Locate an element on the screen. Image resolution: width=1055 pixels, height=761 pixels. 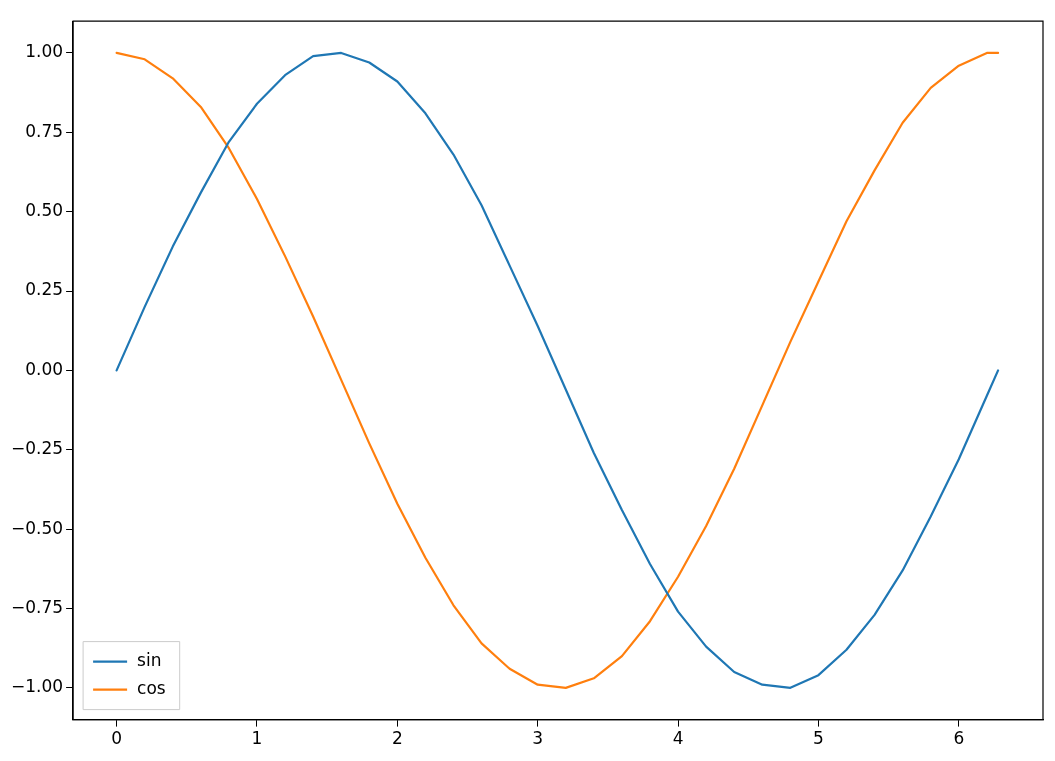
x-tick-label: 3 is located at coordinates (538, 738).